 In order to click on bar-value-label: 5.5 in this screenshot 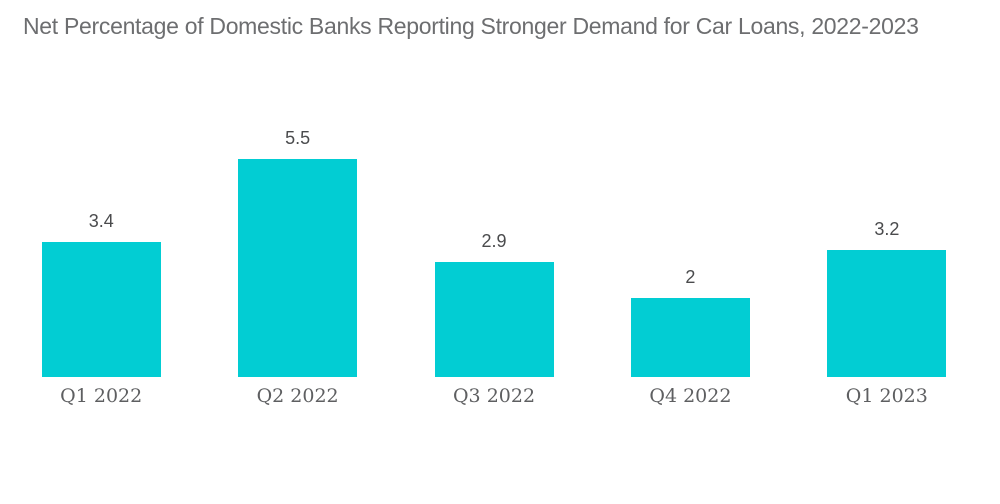, I will do `click(298, 138)`.